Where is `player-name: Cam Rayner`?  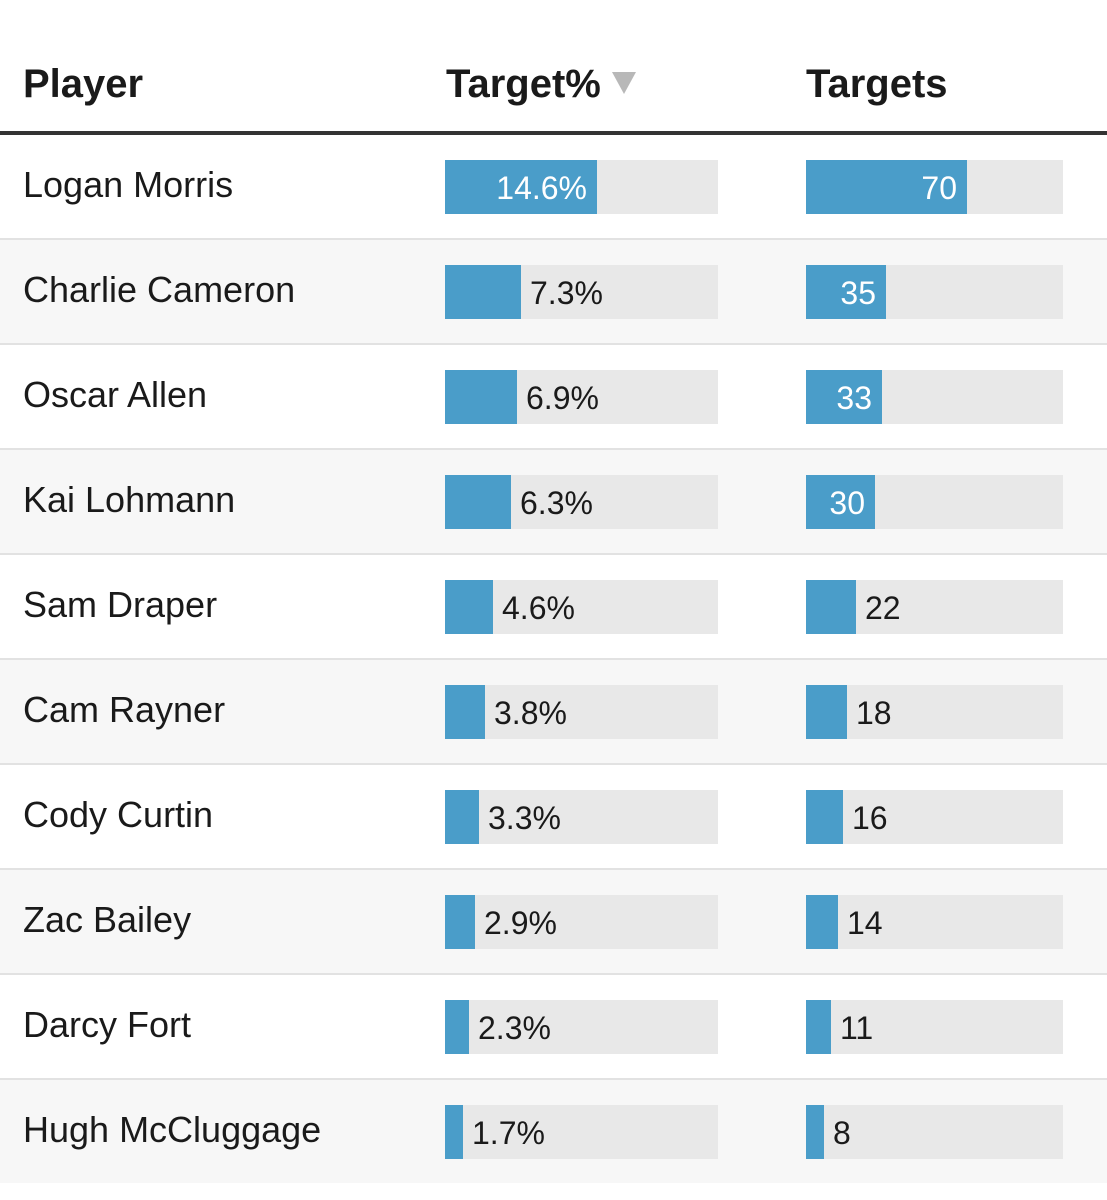
player-name: Cam Rayner is located at coordinates (124, 709).